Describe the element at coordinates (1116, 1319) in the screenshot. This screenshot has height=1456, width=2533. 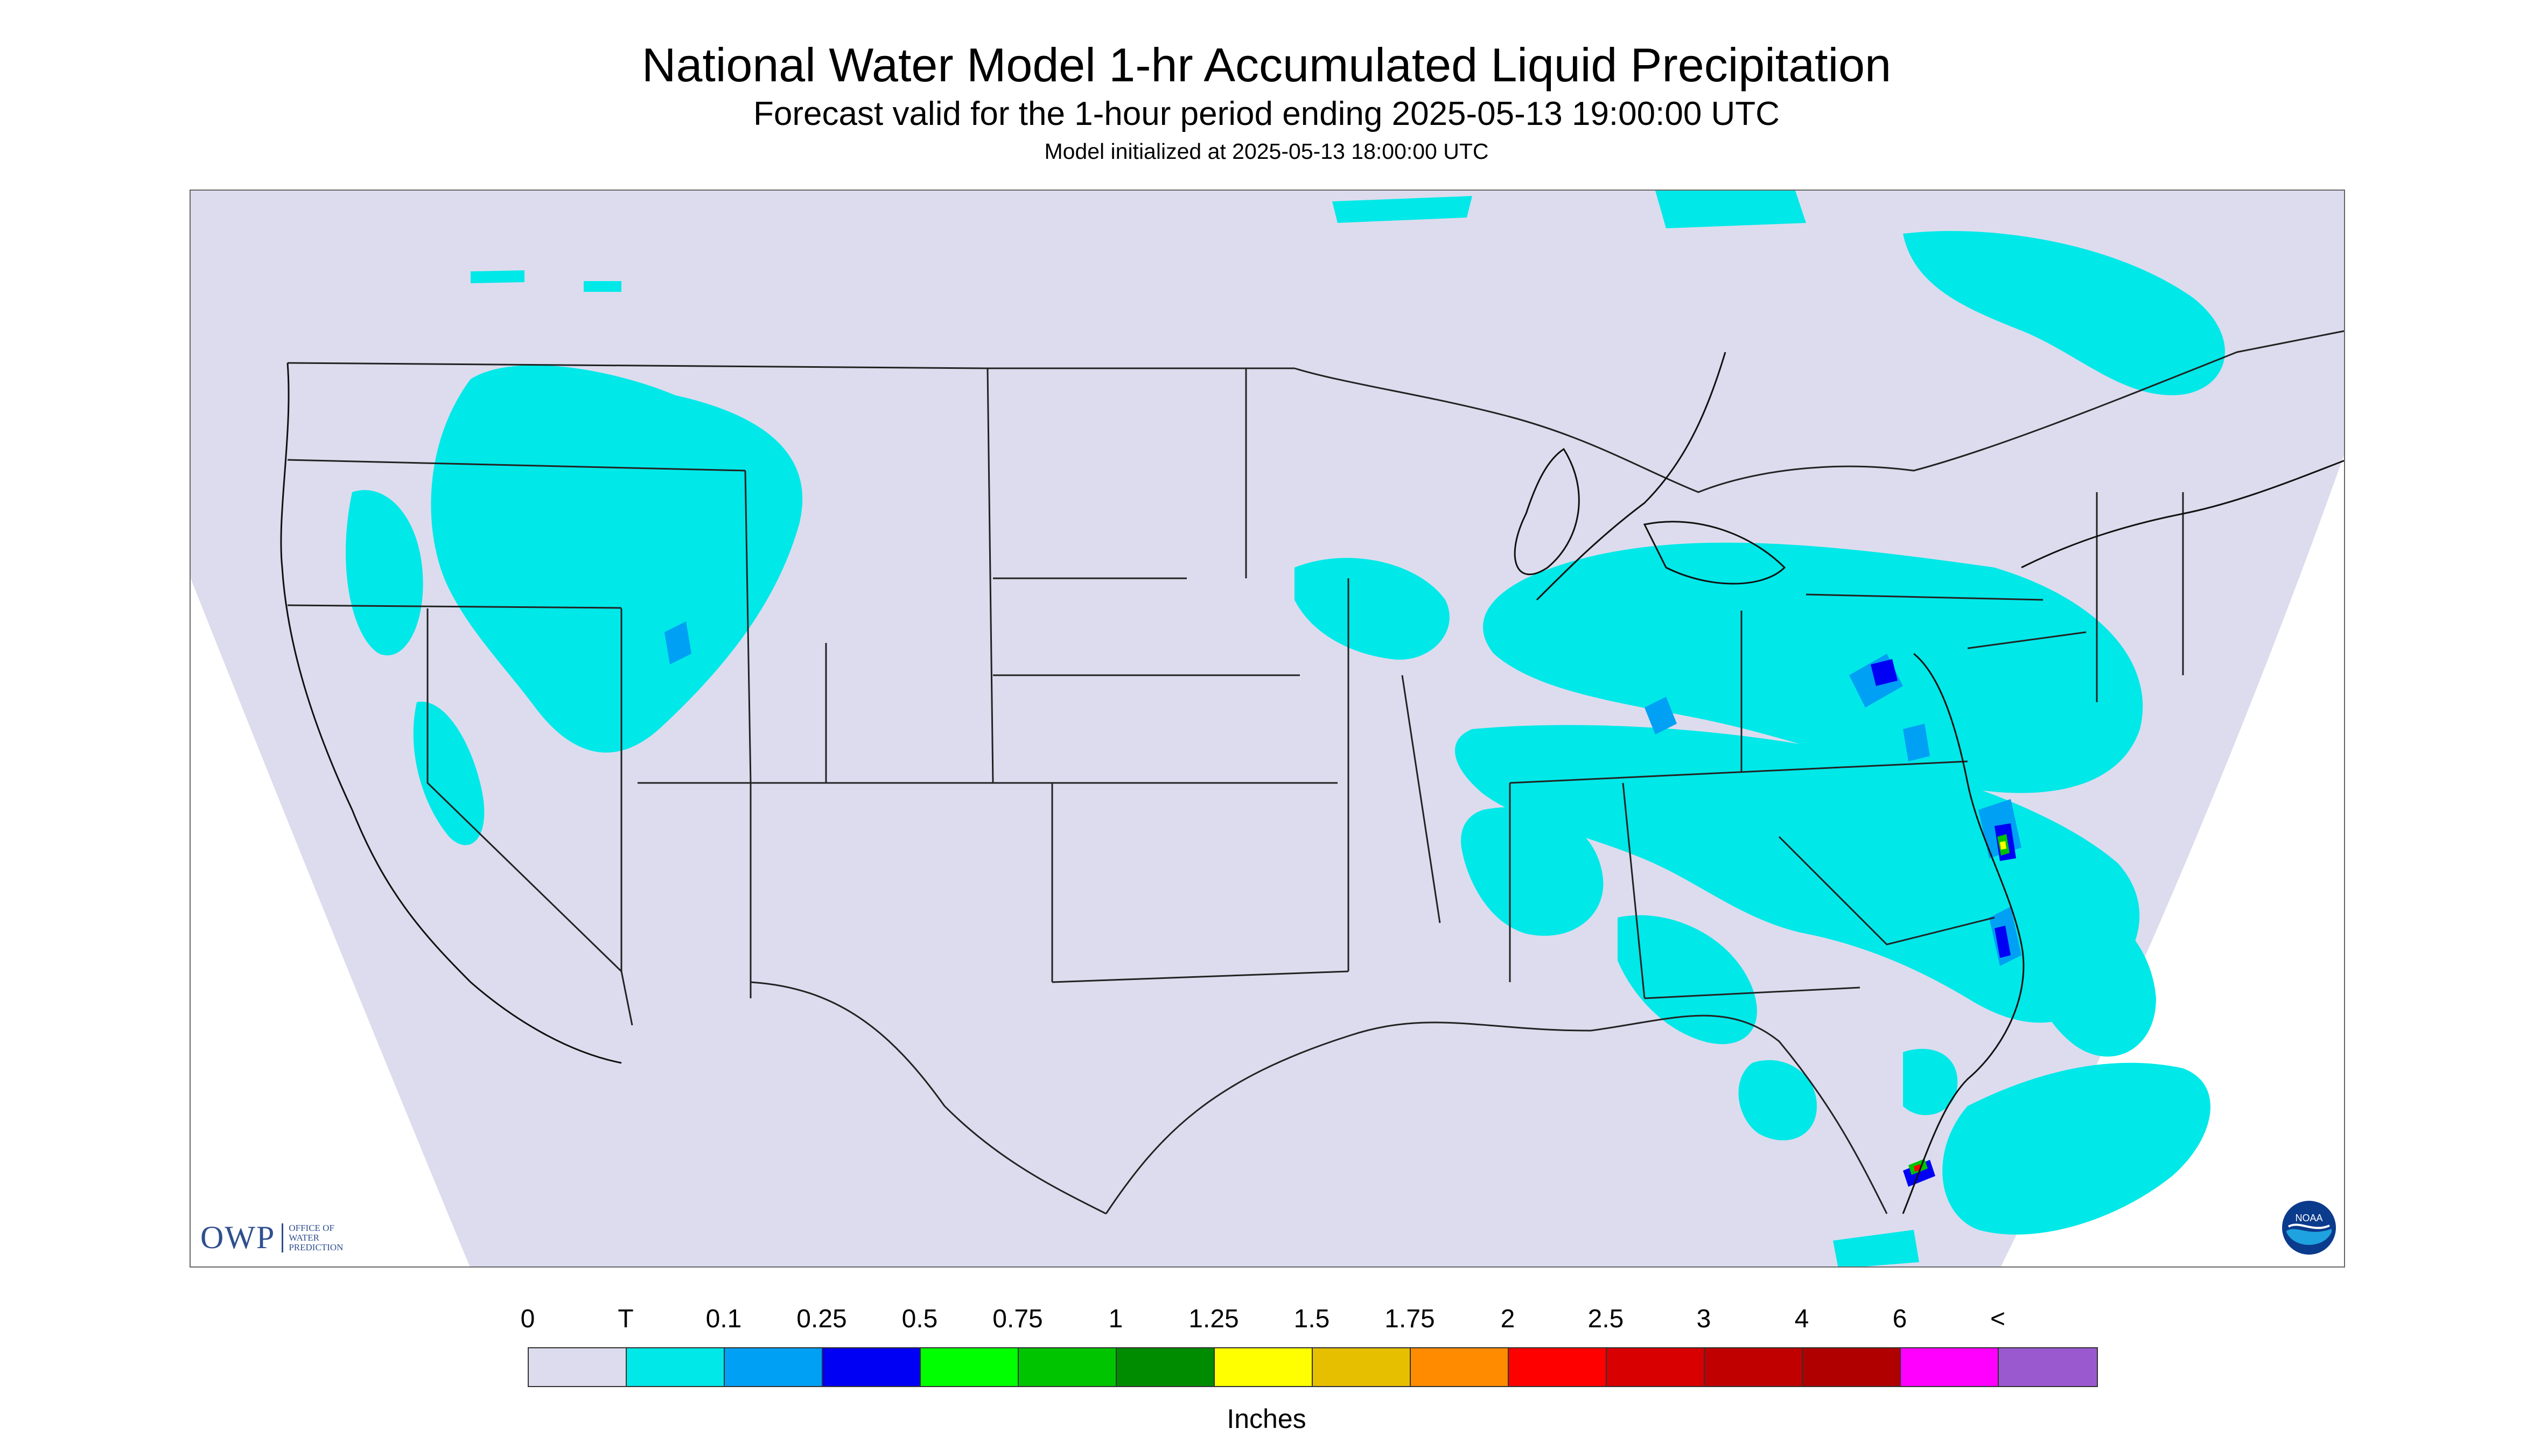
I see `legend-label: 1` at that location.